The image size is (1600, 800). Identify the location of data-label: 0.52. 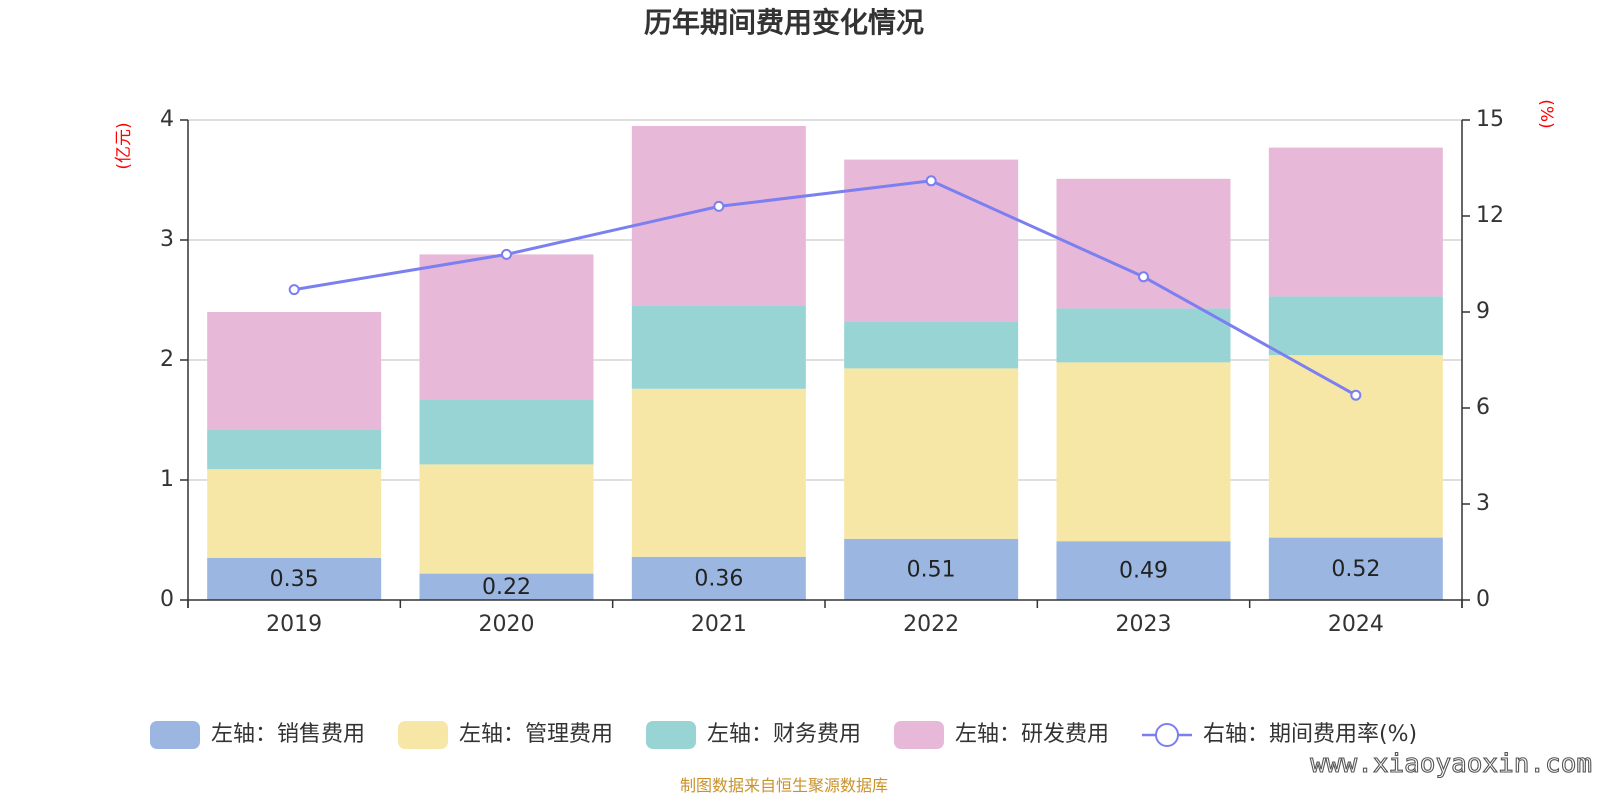
(1355, 569).